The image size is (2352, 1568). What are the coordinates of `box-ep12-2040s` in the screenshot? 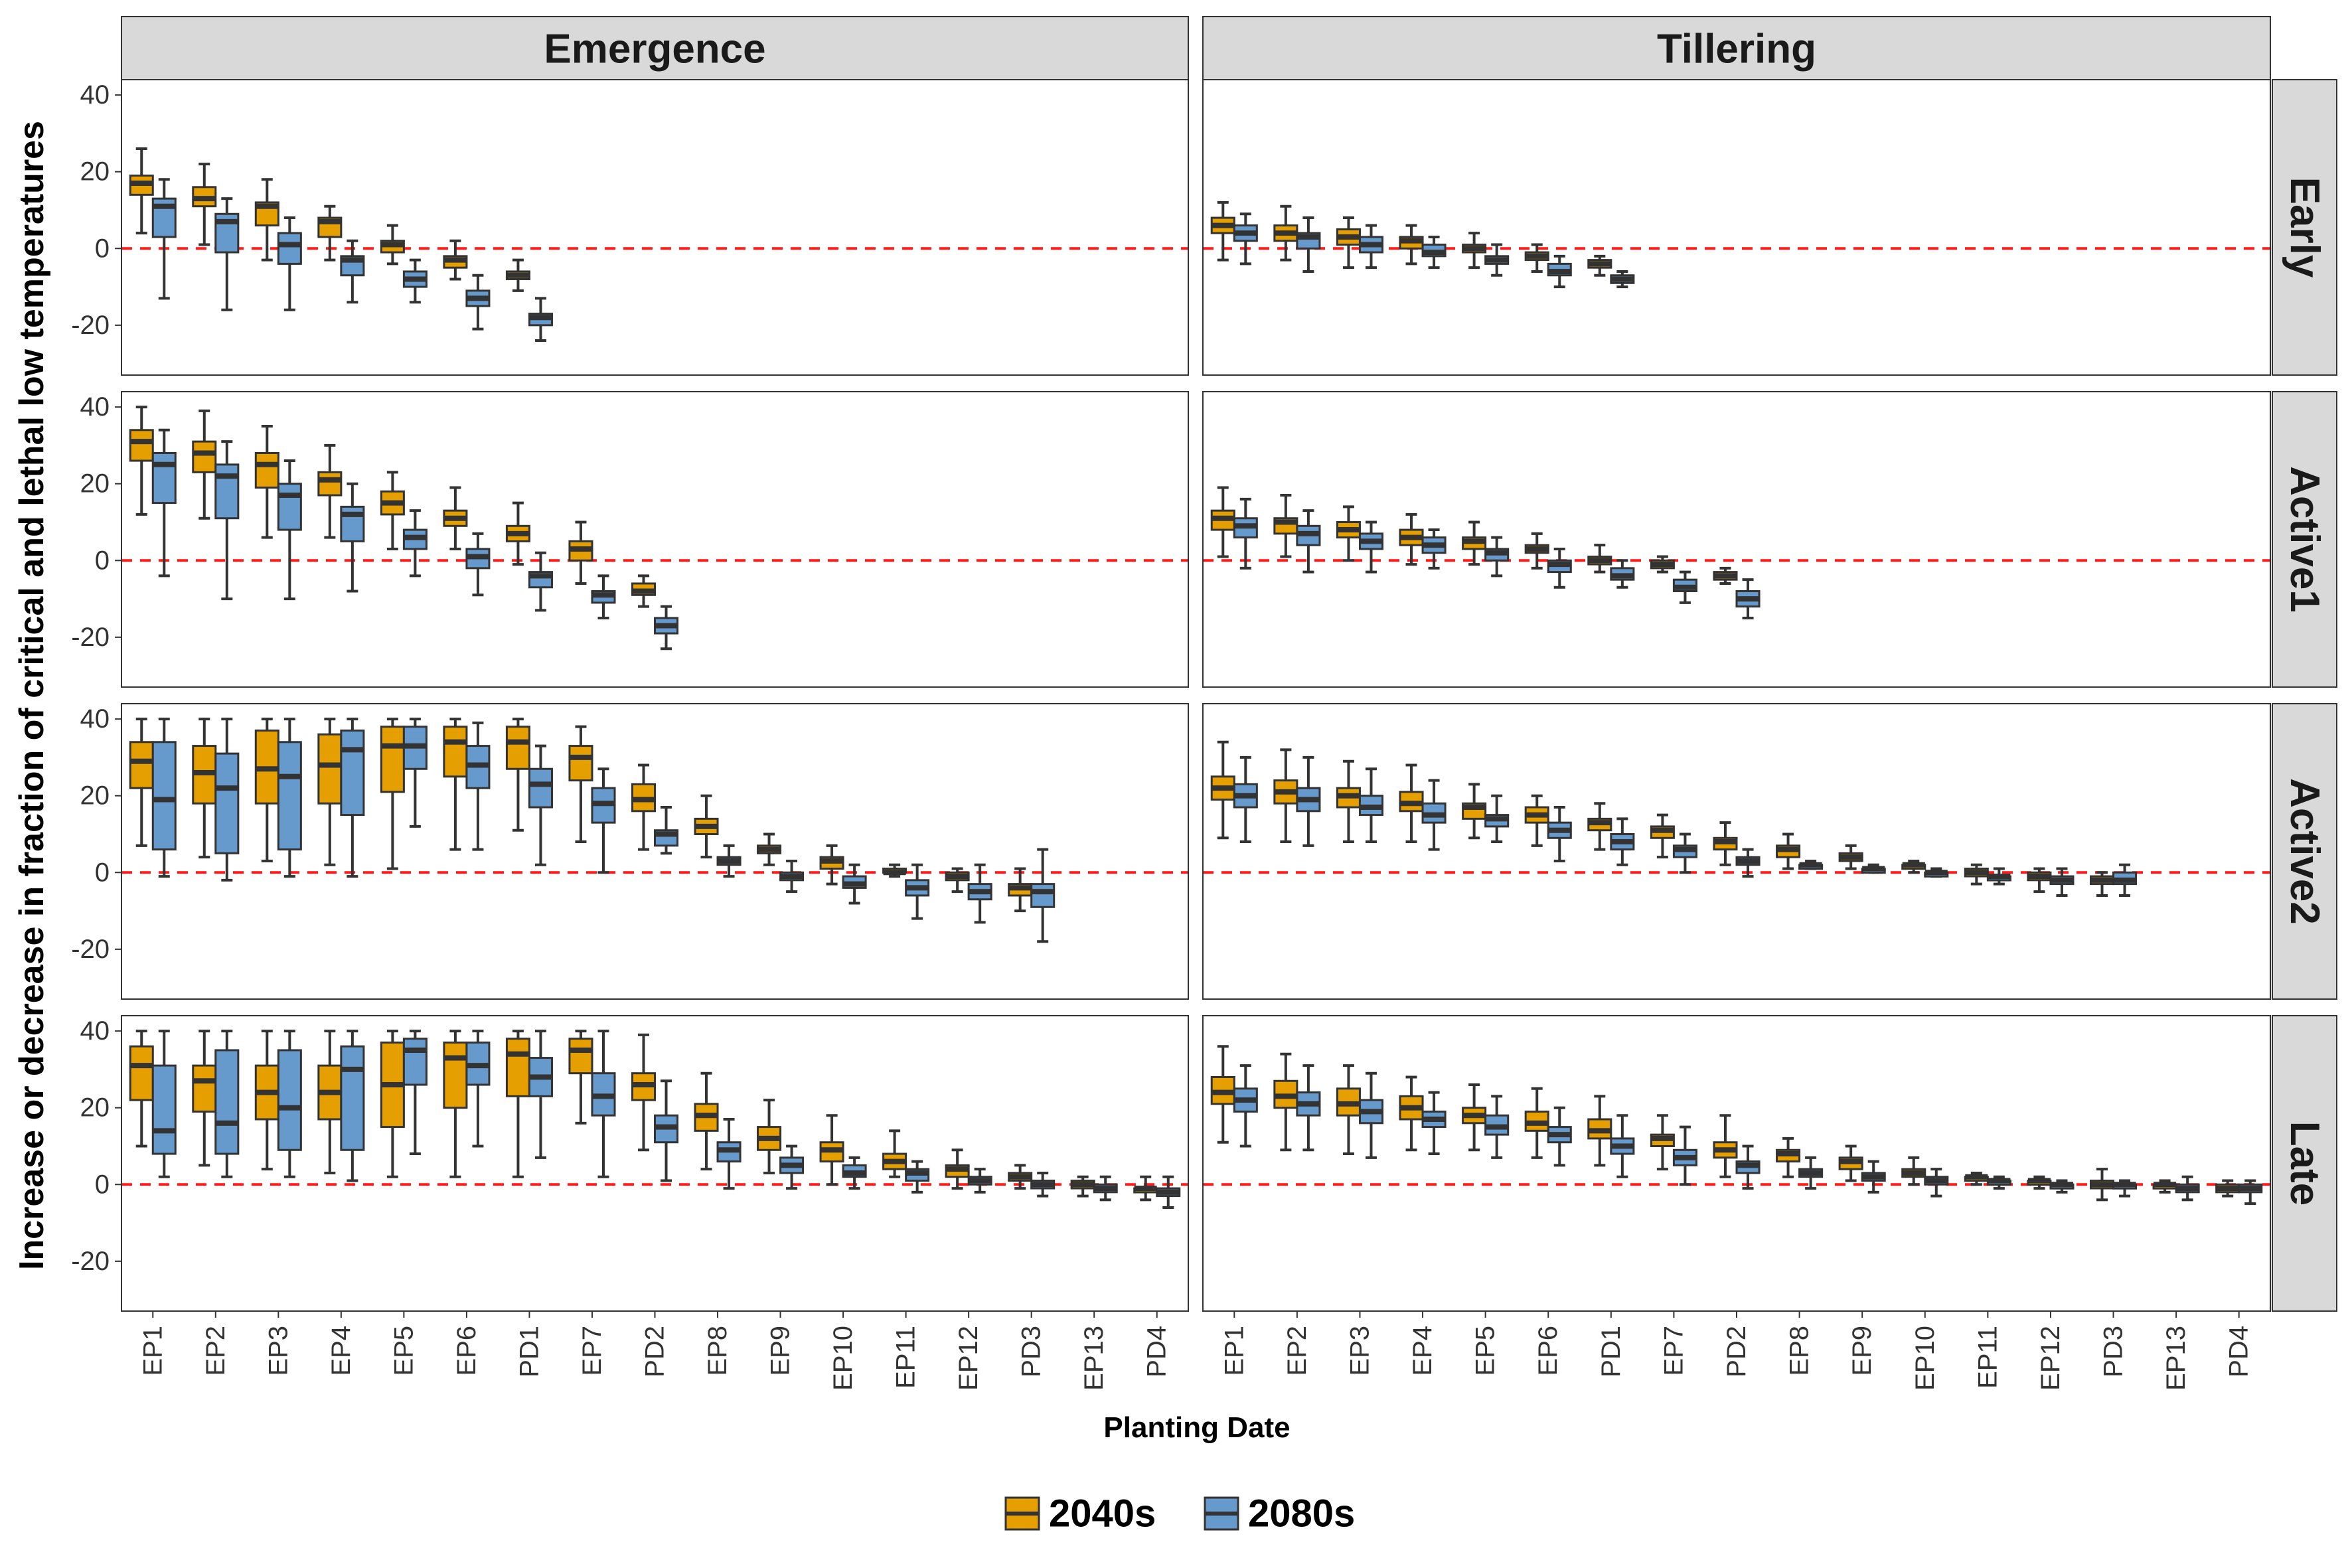 It's located at (2040, 880).